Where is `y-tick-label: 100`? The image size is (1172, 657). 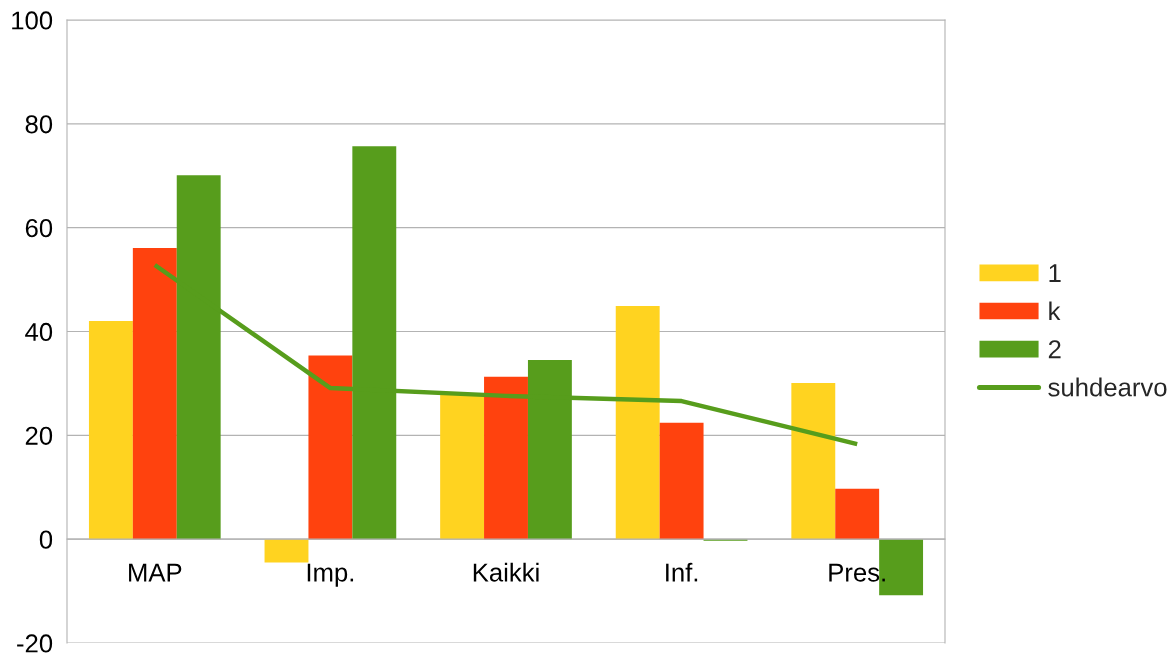 y-tick-label: 100 is located at coordinates (32, 20).